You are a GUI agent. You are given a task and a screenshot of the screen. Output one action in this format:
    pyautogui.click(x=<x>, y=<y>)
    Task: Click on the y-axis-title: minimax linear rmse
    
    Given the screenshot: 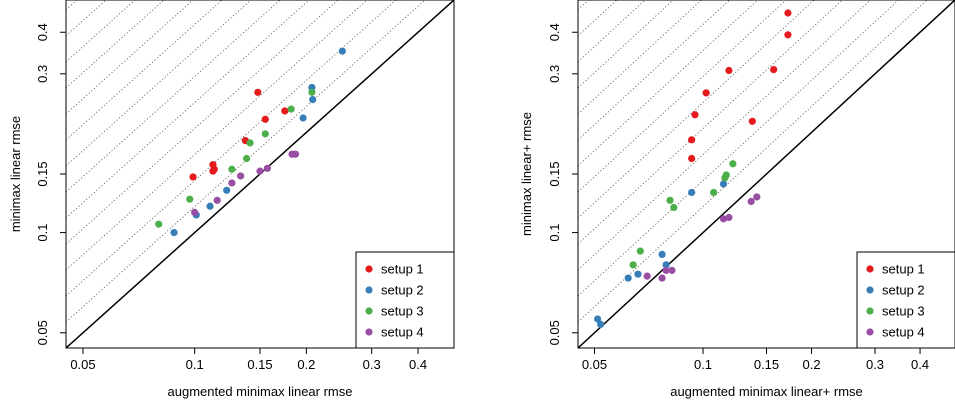 What is the action you would take?
    pyautogui.click(x=15, y=174)
    